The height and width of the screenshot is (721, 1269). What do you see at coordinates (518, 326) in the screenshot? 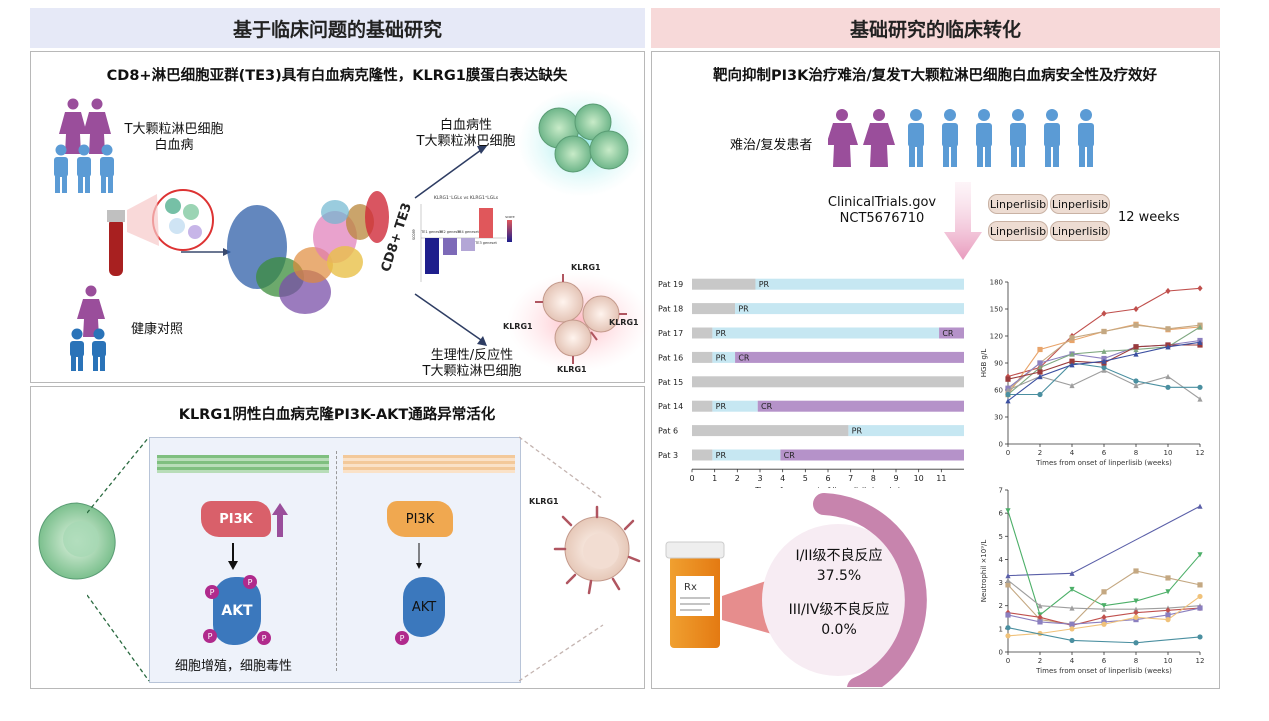
I see `klrg1-label-2: KLRG1` at bounding box center [518, 326].